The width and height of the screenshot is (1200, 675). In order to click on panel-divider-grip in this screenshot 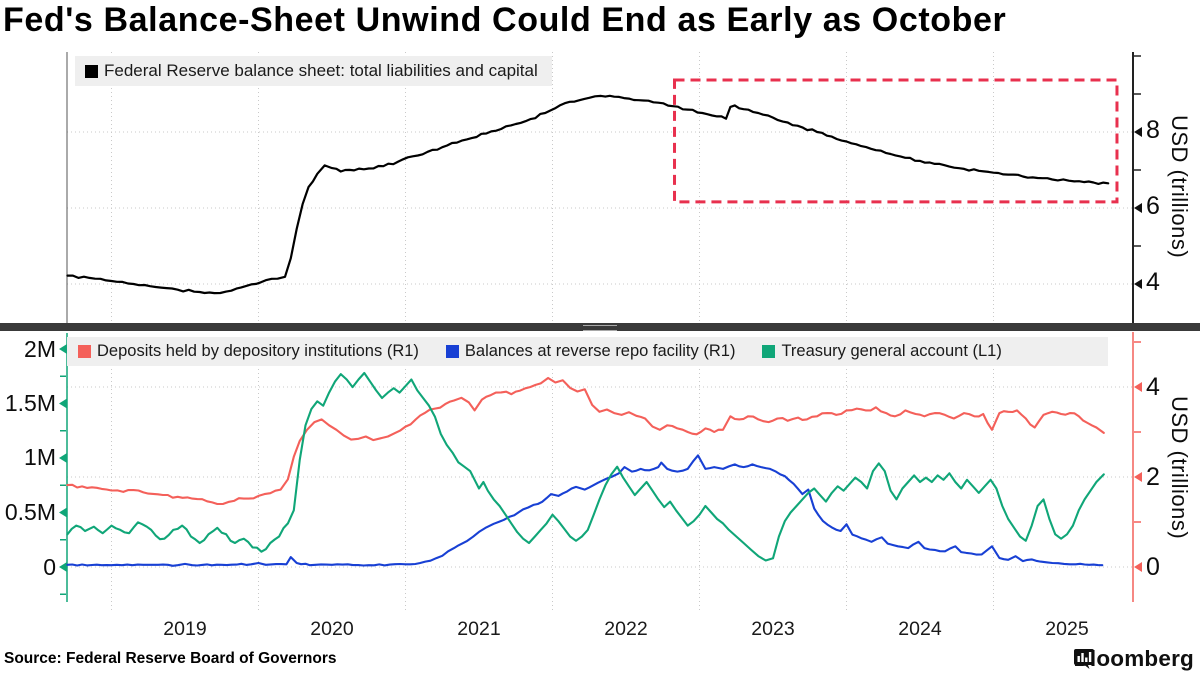, I will do `click(600, 328)`.